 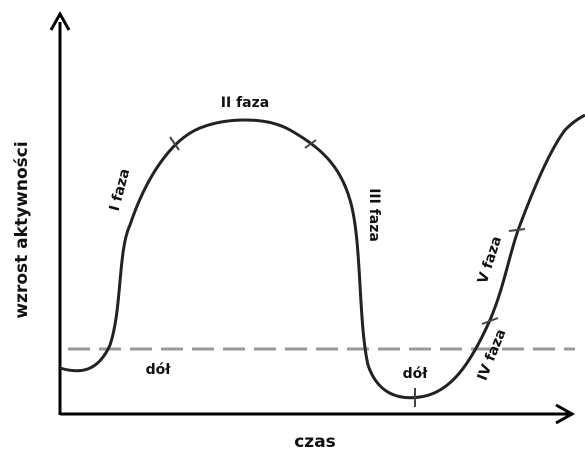 I want to click on phase-label: IV faza, so click(x=491, y=355).